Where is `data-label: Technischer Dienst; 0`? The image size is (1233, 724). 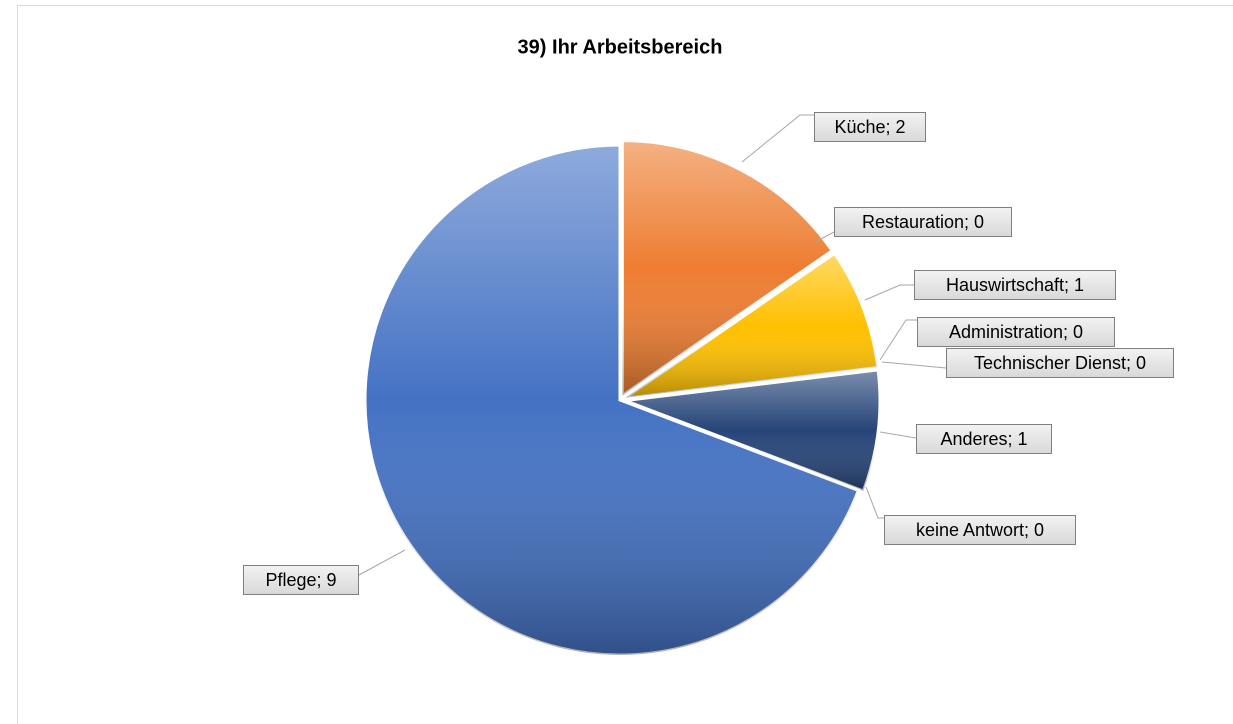
data-label: Technischer Dienst; 0 is located at coordinates (1060, 363).